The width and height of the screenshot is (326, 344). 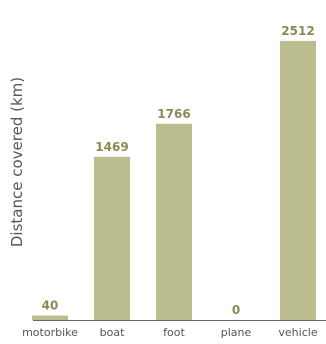 I want to click on bar-boat, so click(x=112, y=238).